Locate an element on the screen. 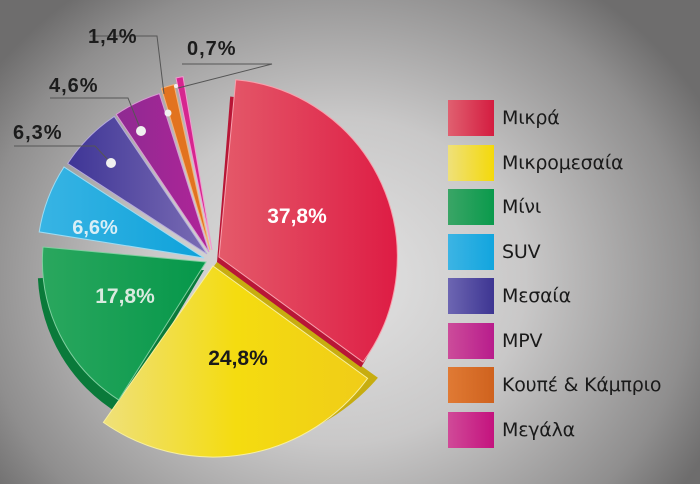  legend-item-megala: Μεγάλα is located at coordinates (554, 430).